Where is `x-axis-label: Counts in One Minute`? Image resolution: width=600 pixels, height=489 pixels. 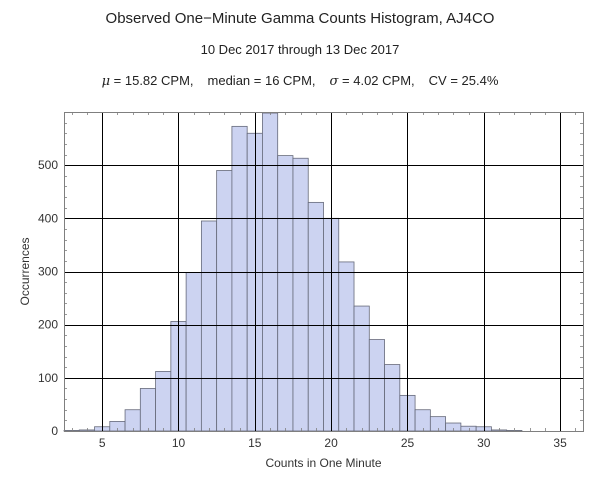
x-axis-label: Counts in One Minute is located at coordinates (323, 463).